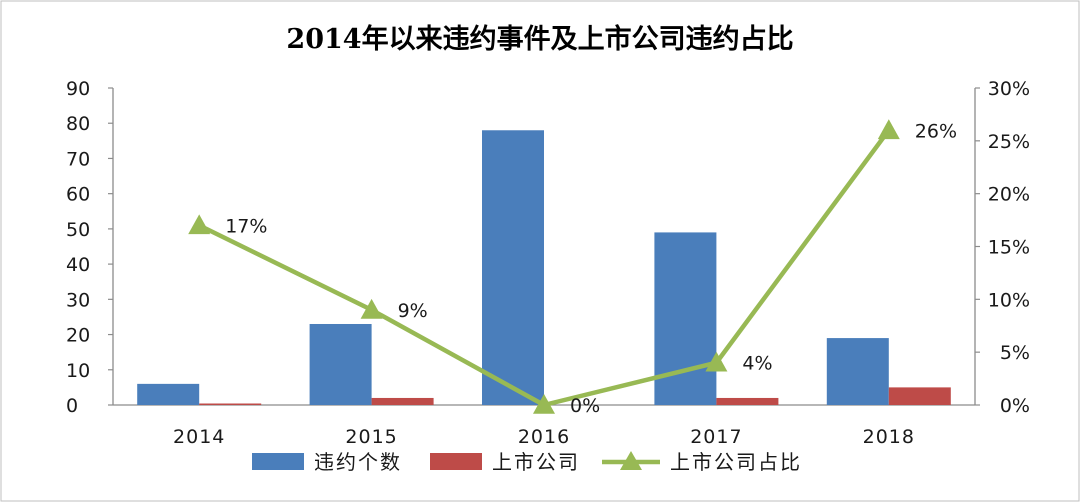 This screenshot has width=1080, height=502. What do you see at coordinates (358, 462) in the screenshot?
I see `legend-label-defaults: 违约个数` at bounding box center [358, 462].